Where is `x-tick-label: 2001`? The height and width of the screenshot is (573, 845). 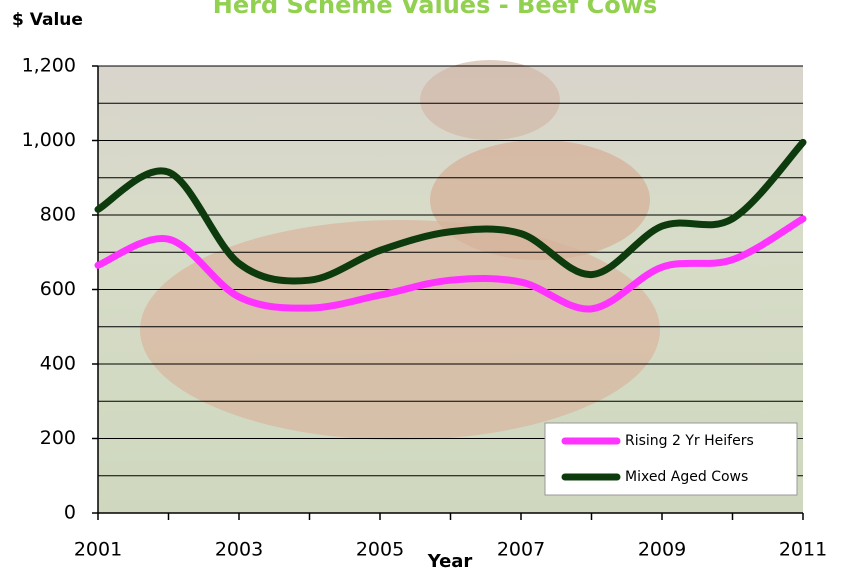
x-tick-label: 2001 is located at coordinates (98, 550).